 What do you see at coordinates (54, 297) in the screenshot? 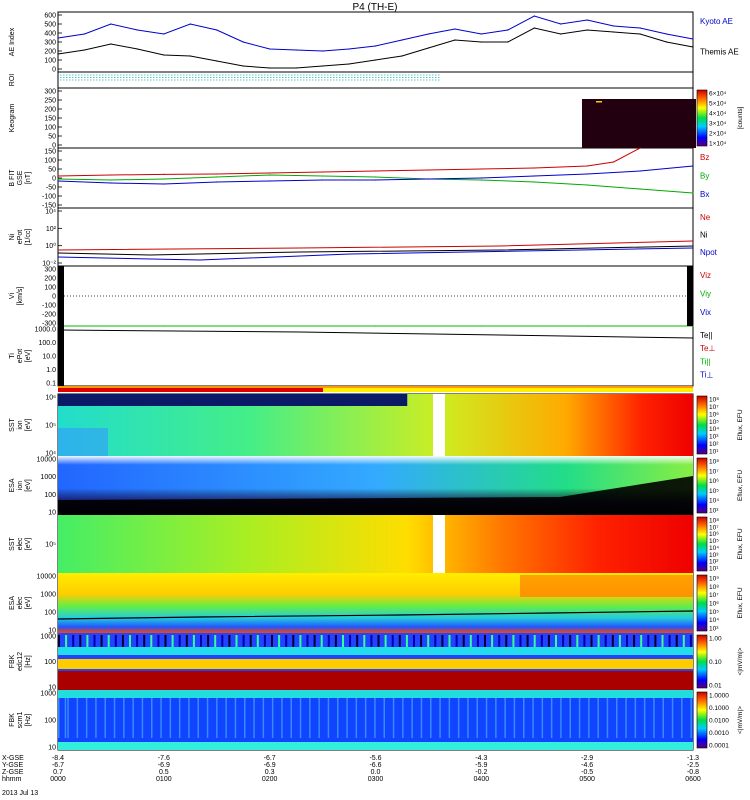
I see `y-tick-label: 0` at bounding box center [54, 297].